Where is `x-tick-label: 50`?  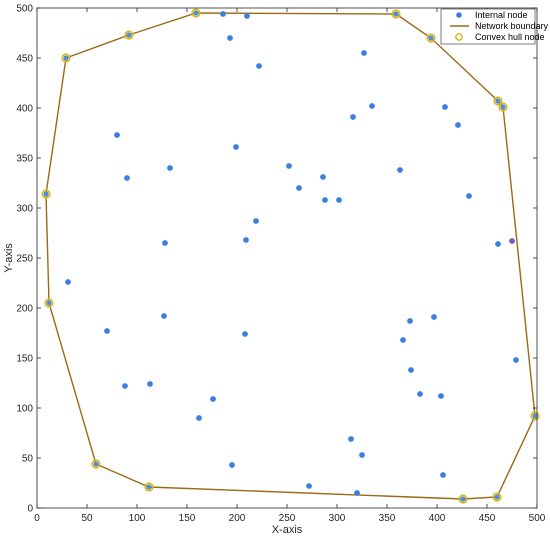
x-tick-label: 50 is located at coordinates (87, 518).